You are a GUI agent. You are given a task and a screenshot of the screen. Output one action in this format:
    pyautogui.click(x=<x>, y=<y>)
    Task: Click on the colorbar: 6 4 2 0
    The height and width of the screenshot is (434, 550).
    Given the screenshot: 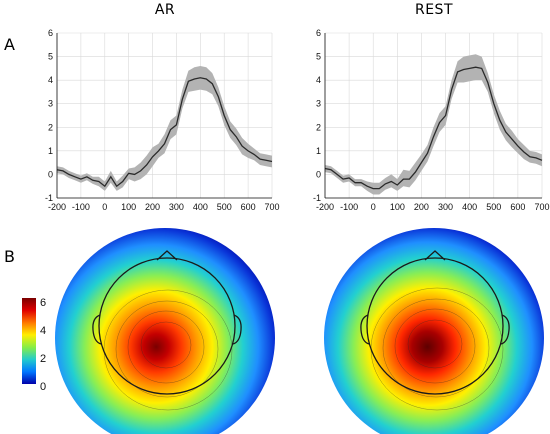 What is the action you would take?
    pyautogui.click(x=34, y=345)
    